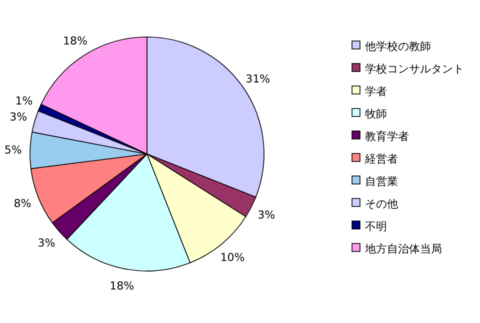  Describe the element at coordinates (24, 101) in the screenshot. I see `data-label: 1%` at that location.